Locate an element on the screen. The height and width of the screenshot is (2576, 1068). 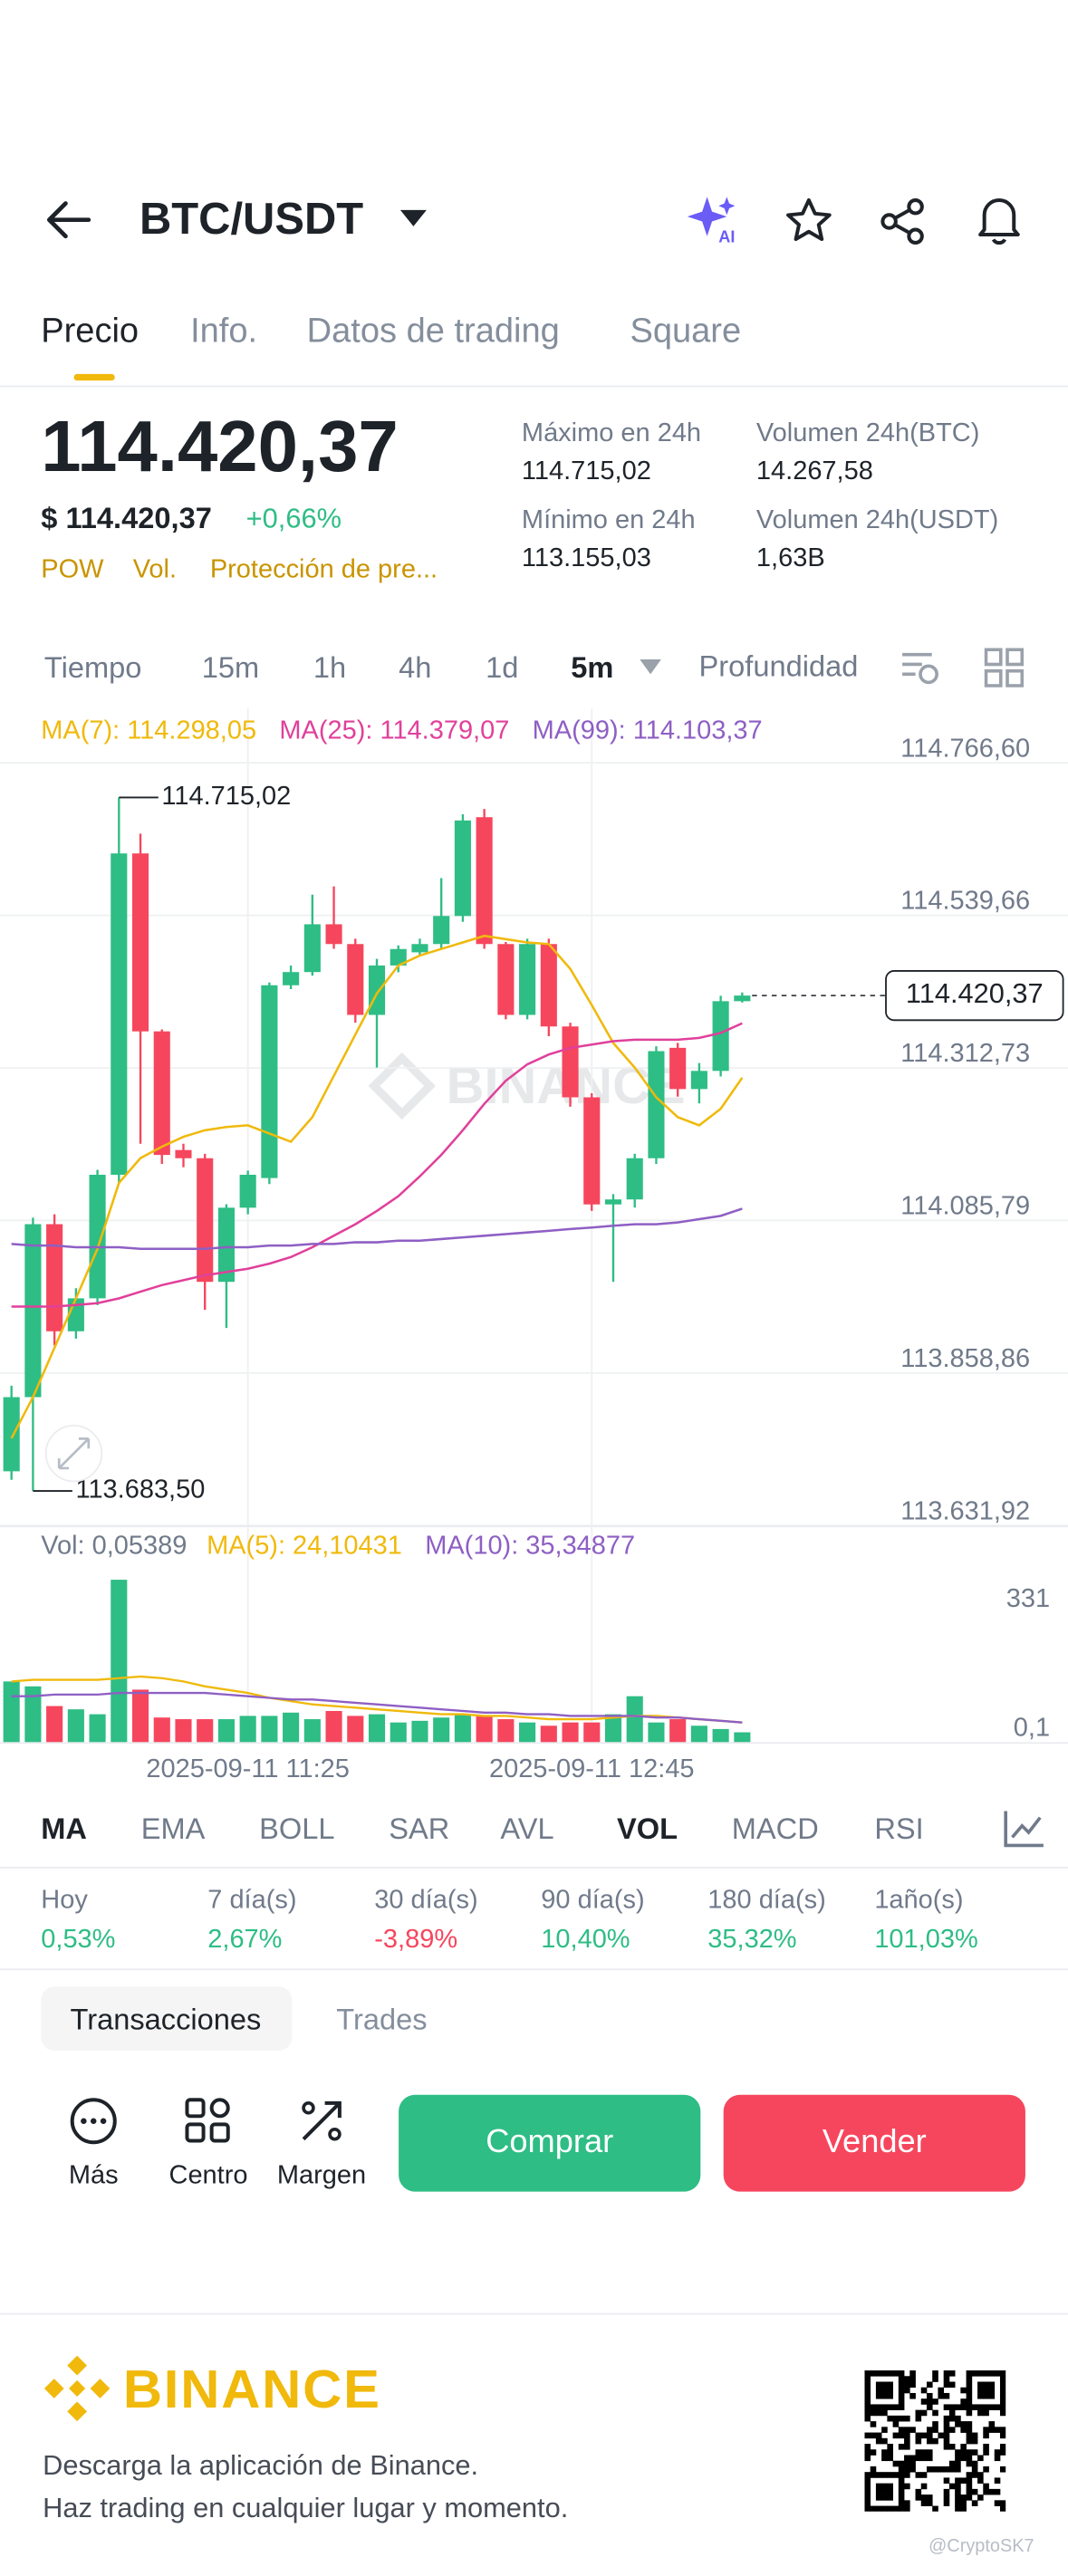
performance-value: 2,67% is located at coordinates (245, 1940).